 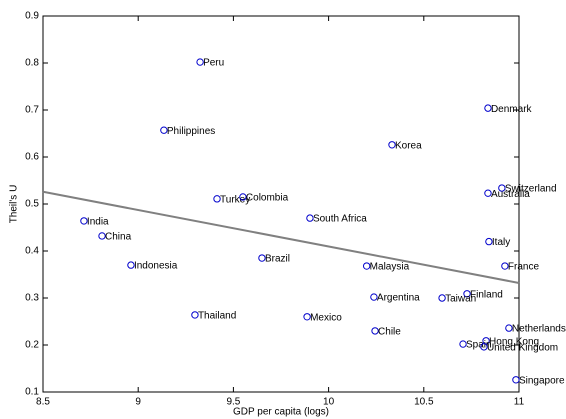 I want to click on x-tick-label: 10.5, so click(x=424, y=402).